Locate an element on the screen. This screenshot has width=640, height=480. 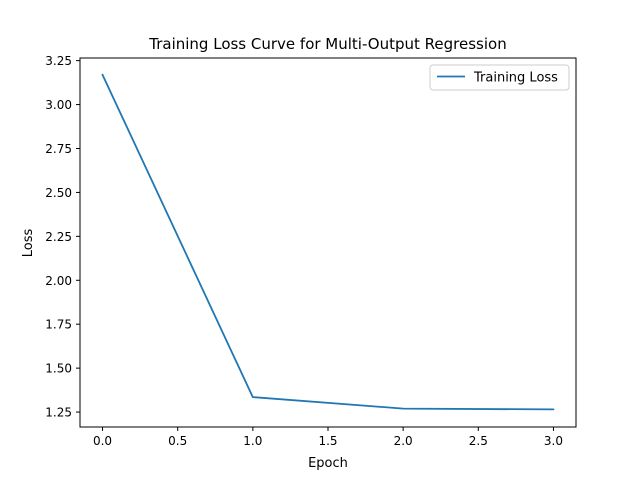
x-tick-label: 1.5 is located at coordinates (327, 441).